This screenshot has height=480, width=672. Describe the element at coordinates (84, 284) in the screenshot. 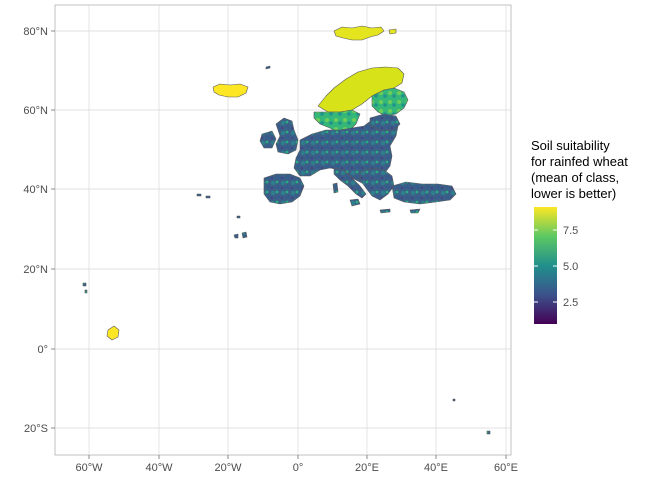

I see `region-guadeloupe` at that location.